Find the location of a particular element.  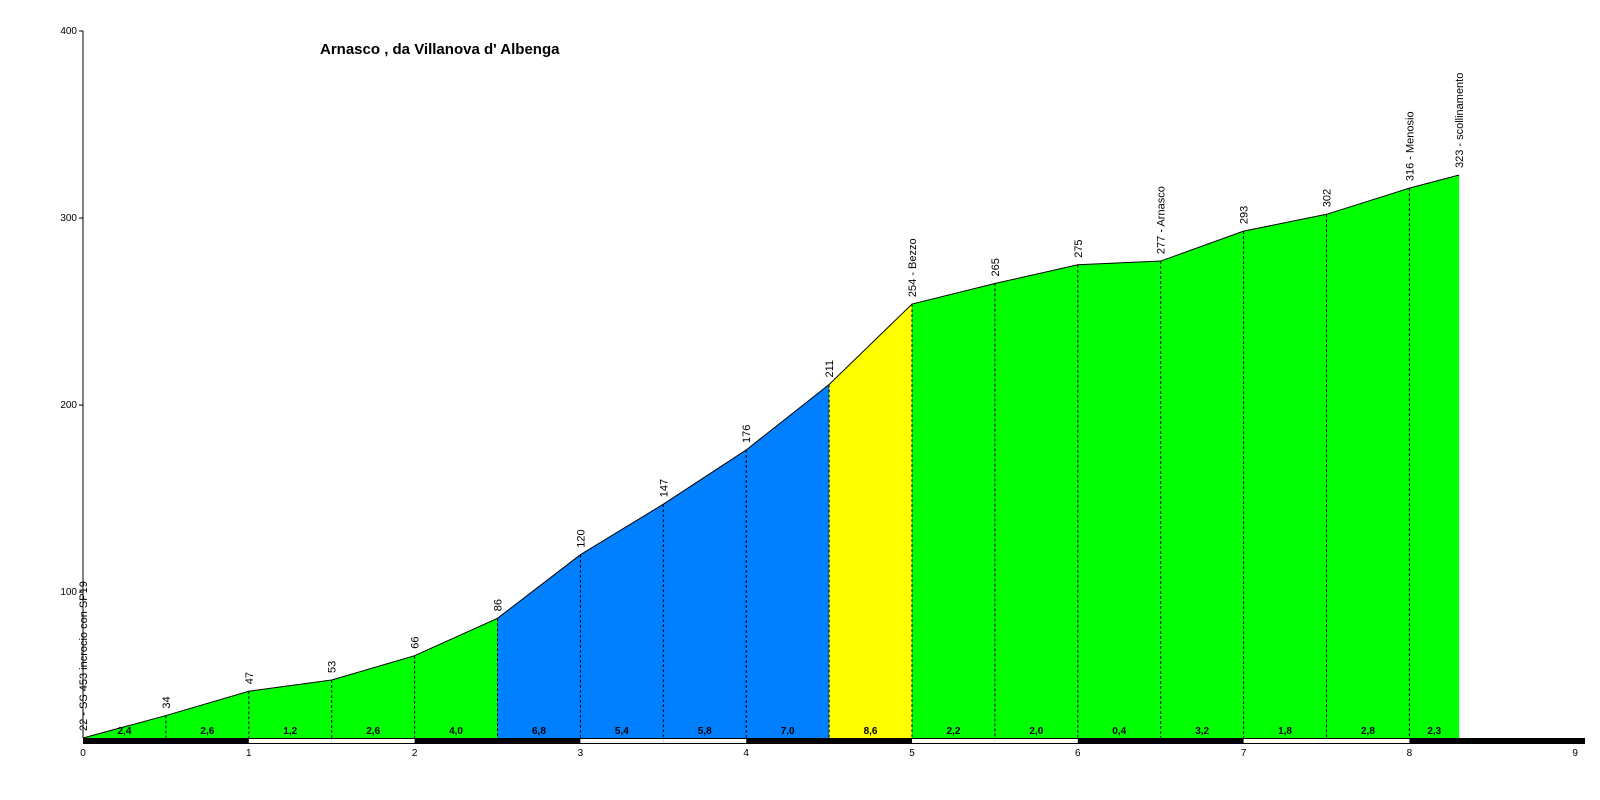

gradient-label: 1,2 is located at coordinates (290, 731).